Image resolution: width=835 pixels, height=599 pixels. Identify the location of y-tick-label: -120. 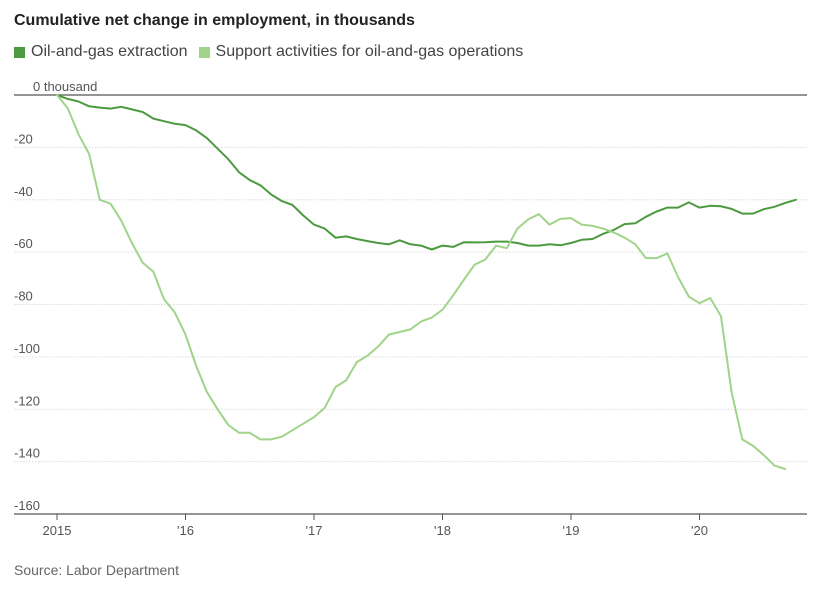
(27, 400).